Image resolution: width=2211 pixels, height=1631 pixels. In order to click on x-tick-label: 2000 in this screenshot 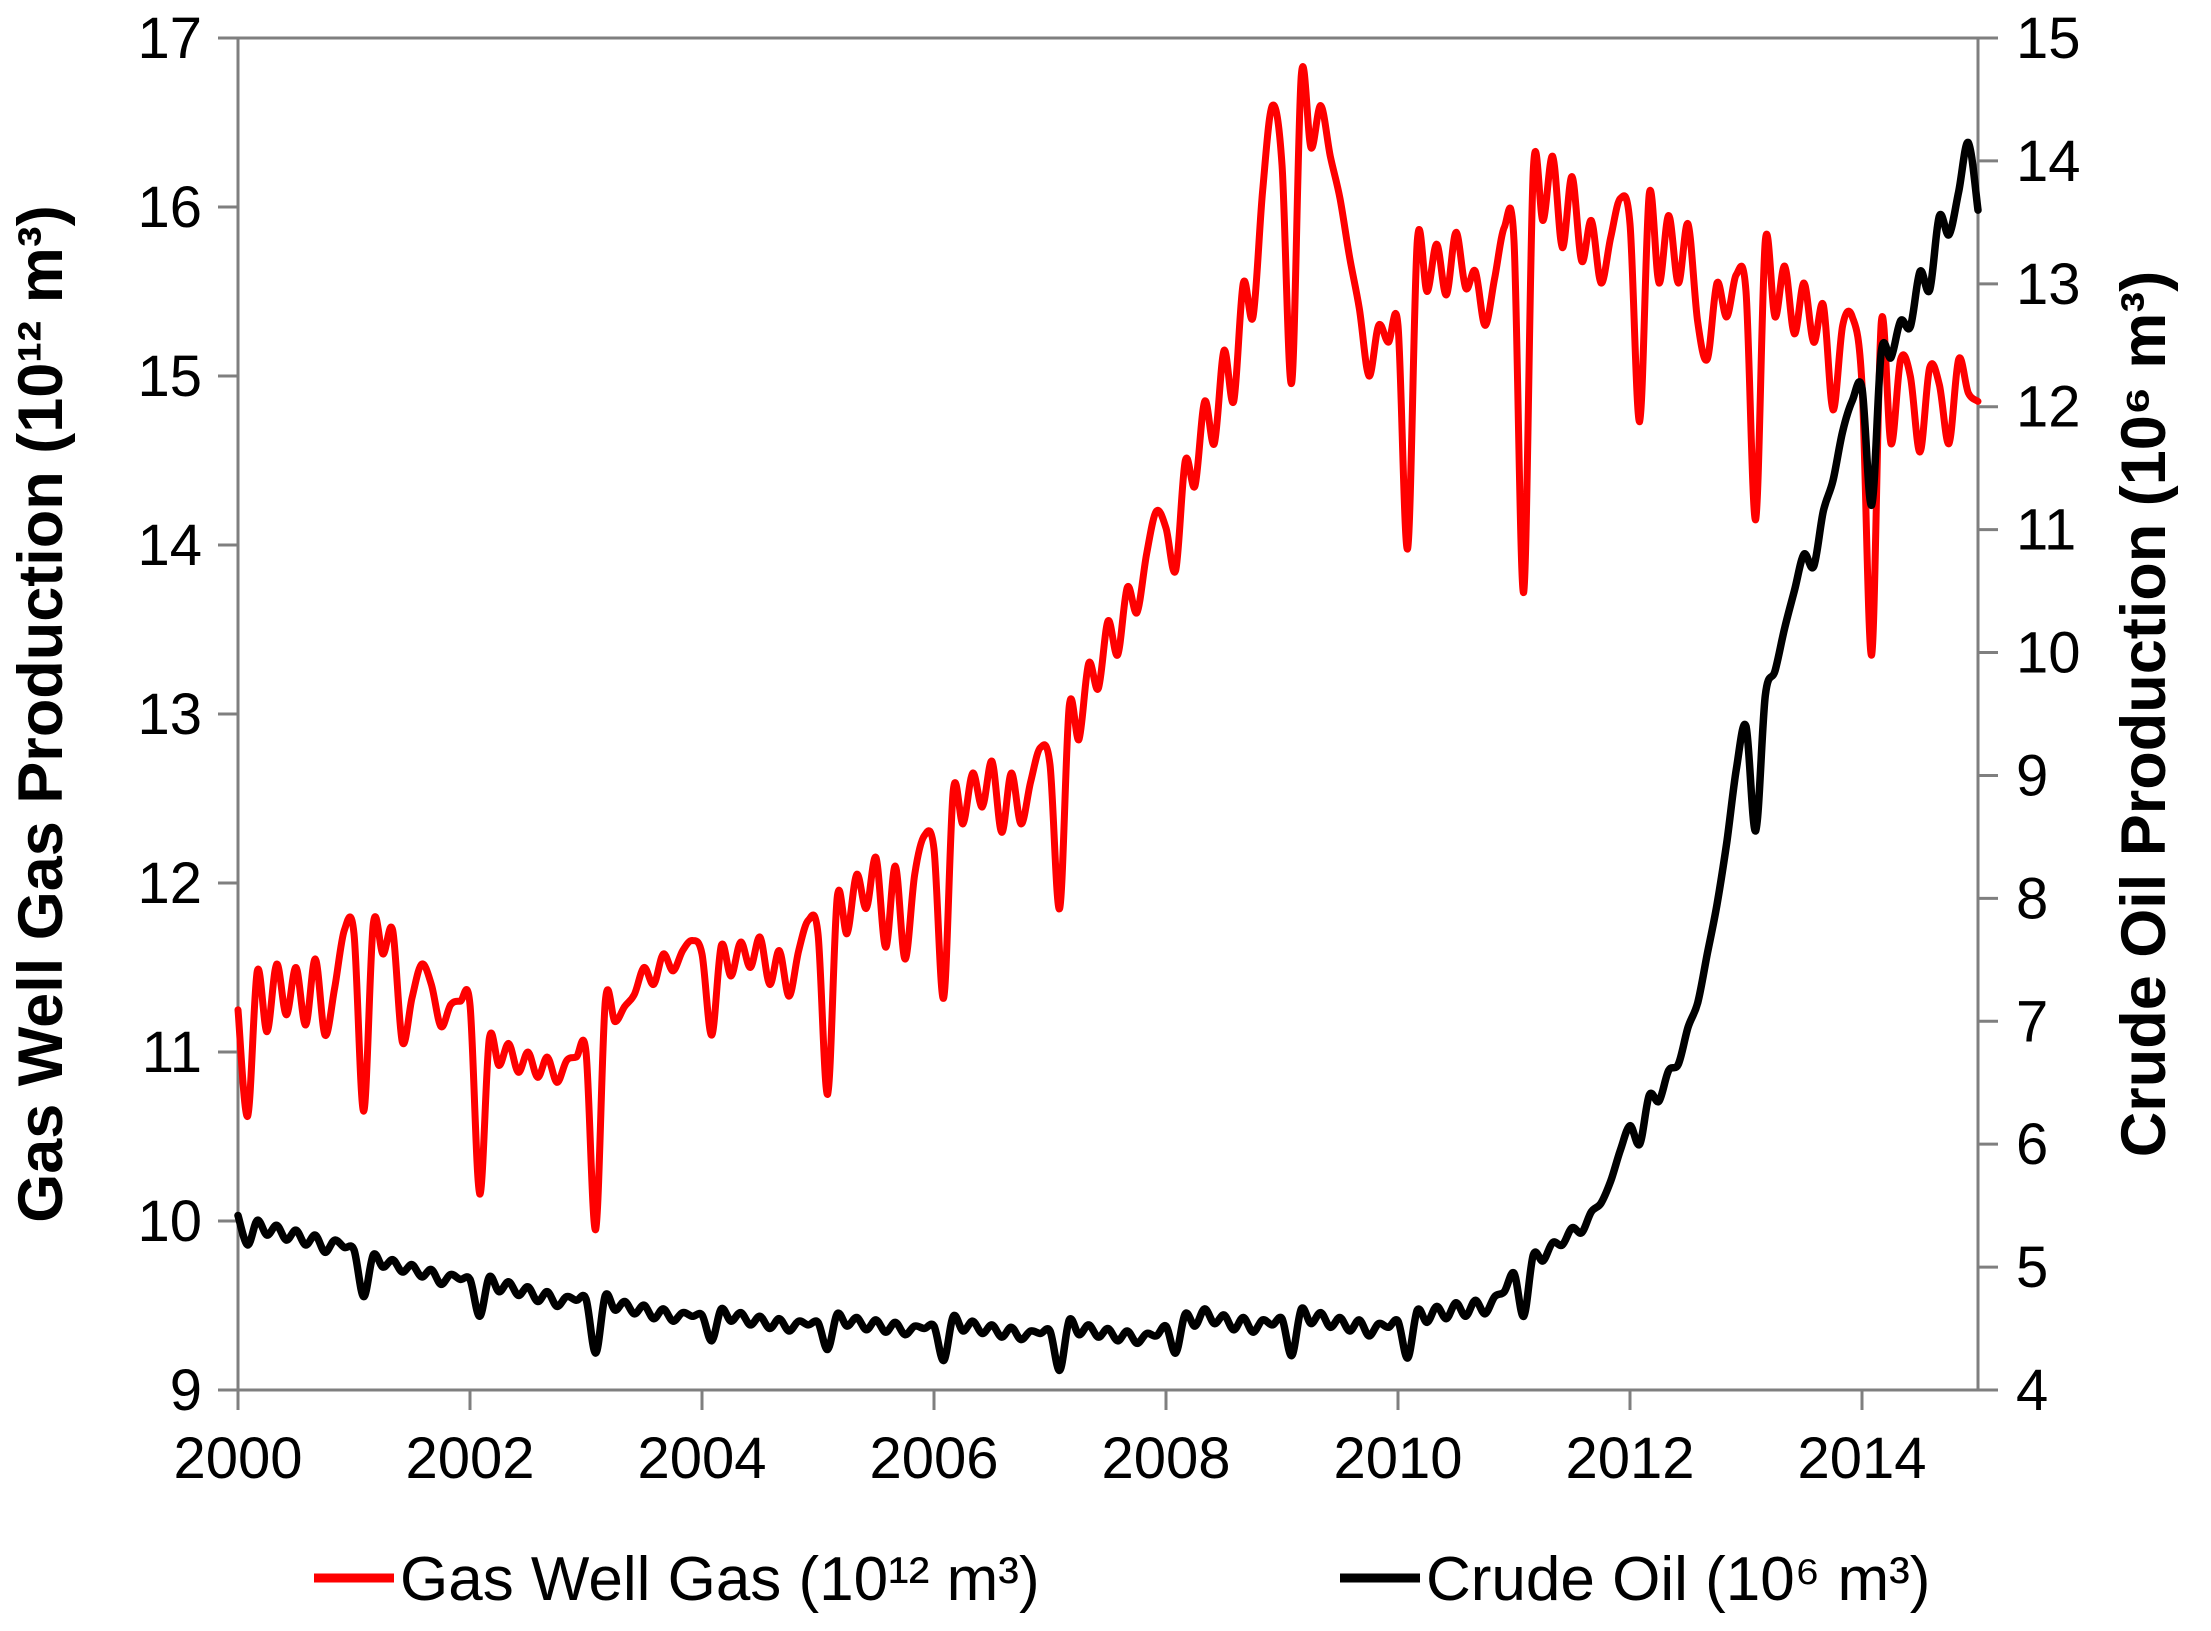, I will do `click(237, 1458)`.